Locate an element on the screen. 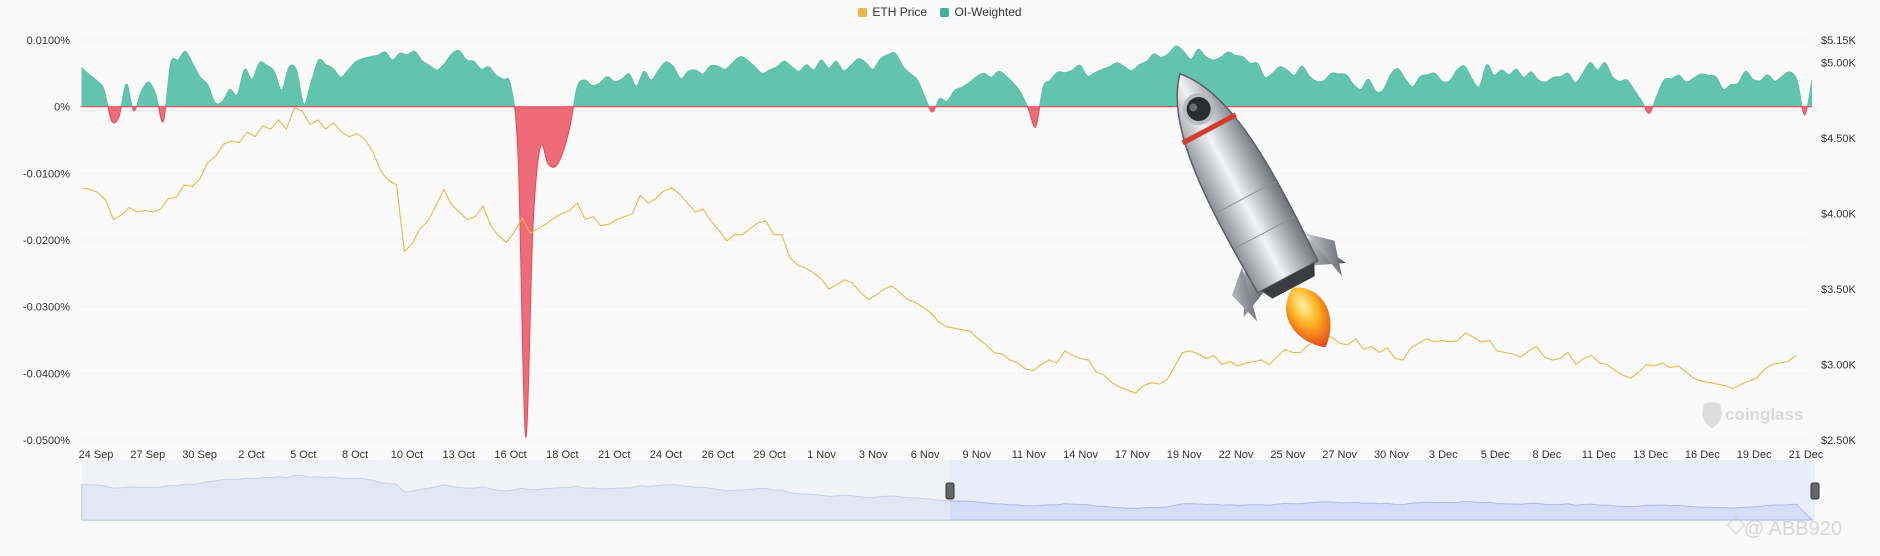 Image resolution: width=1880 pixels, height=556 pixels. x-tick-label: 19 Dec is located at coordinates (1754, 455).